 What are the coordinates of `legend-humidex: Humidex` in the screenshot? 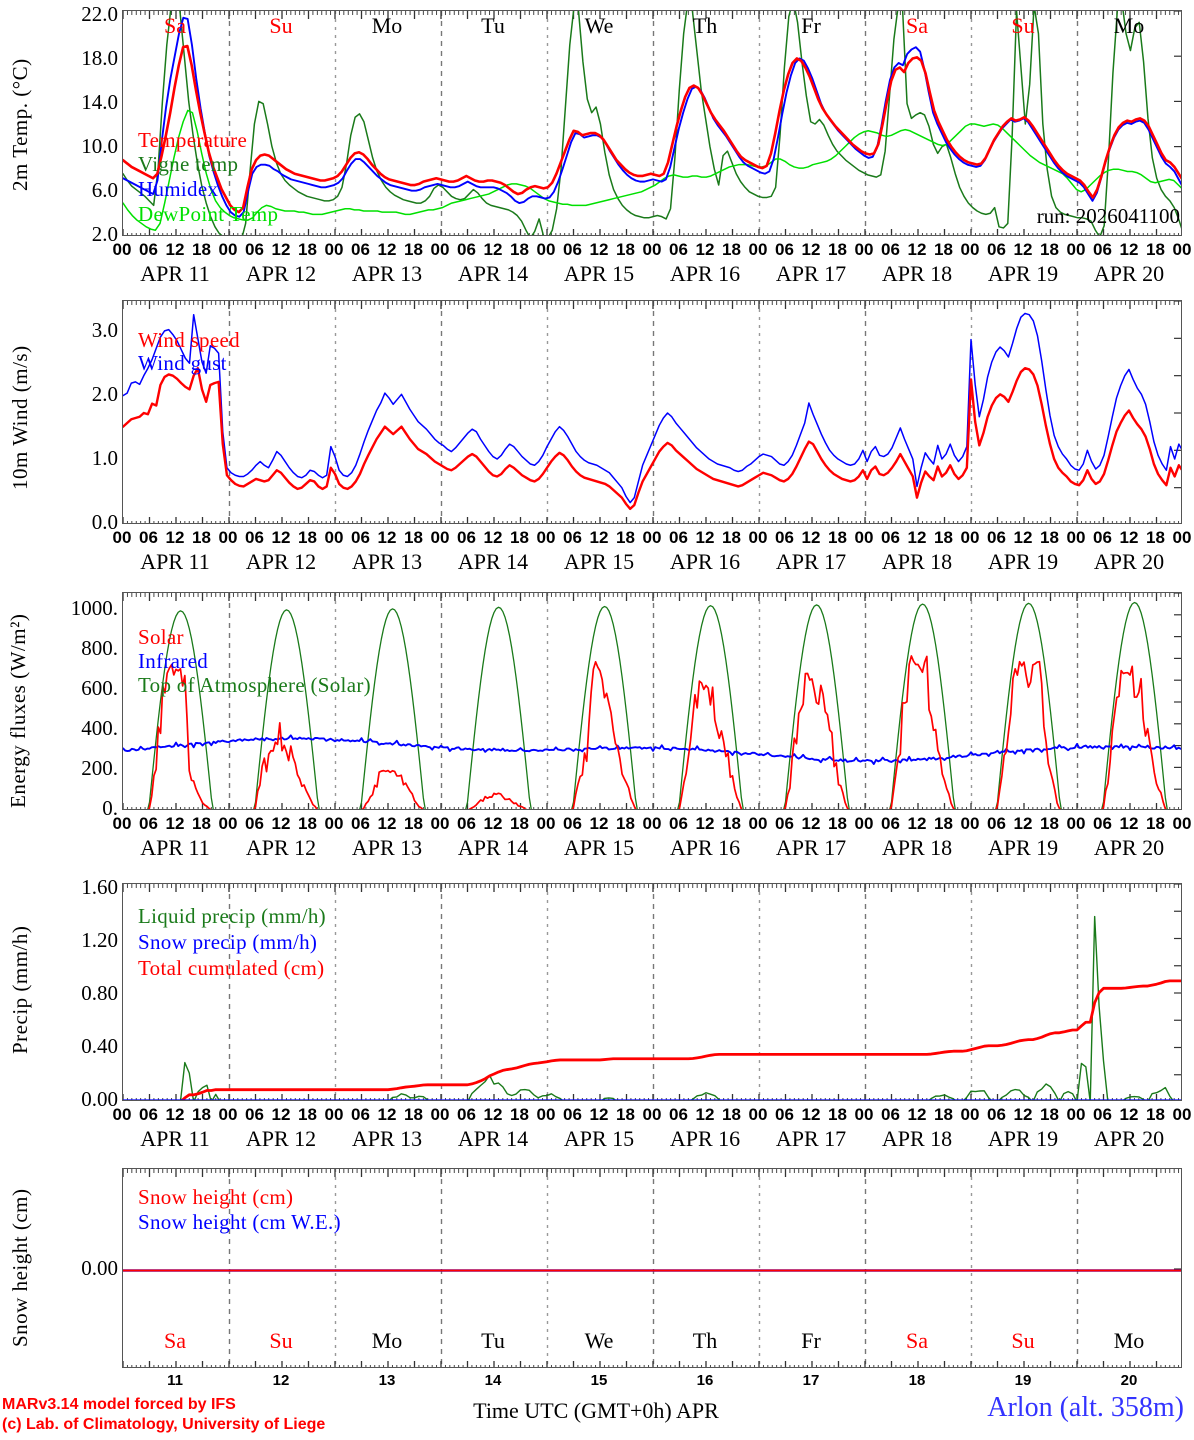 It's located at (178, 189).